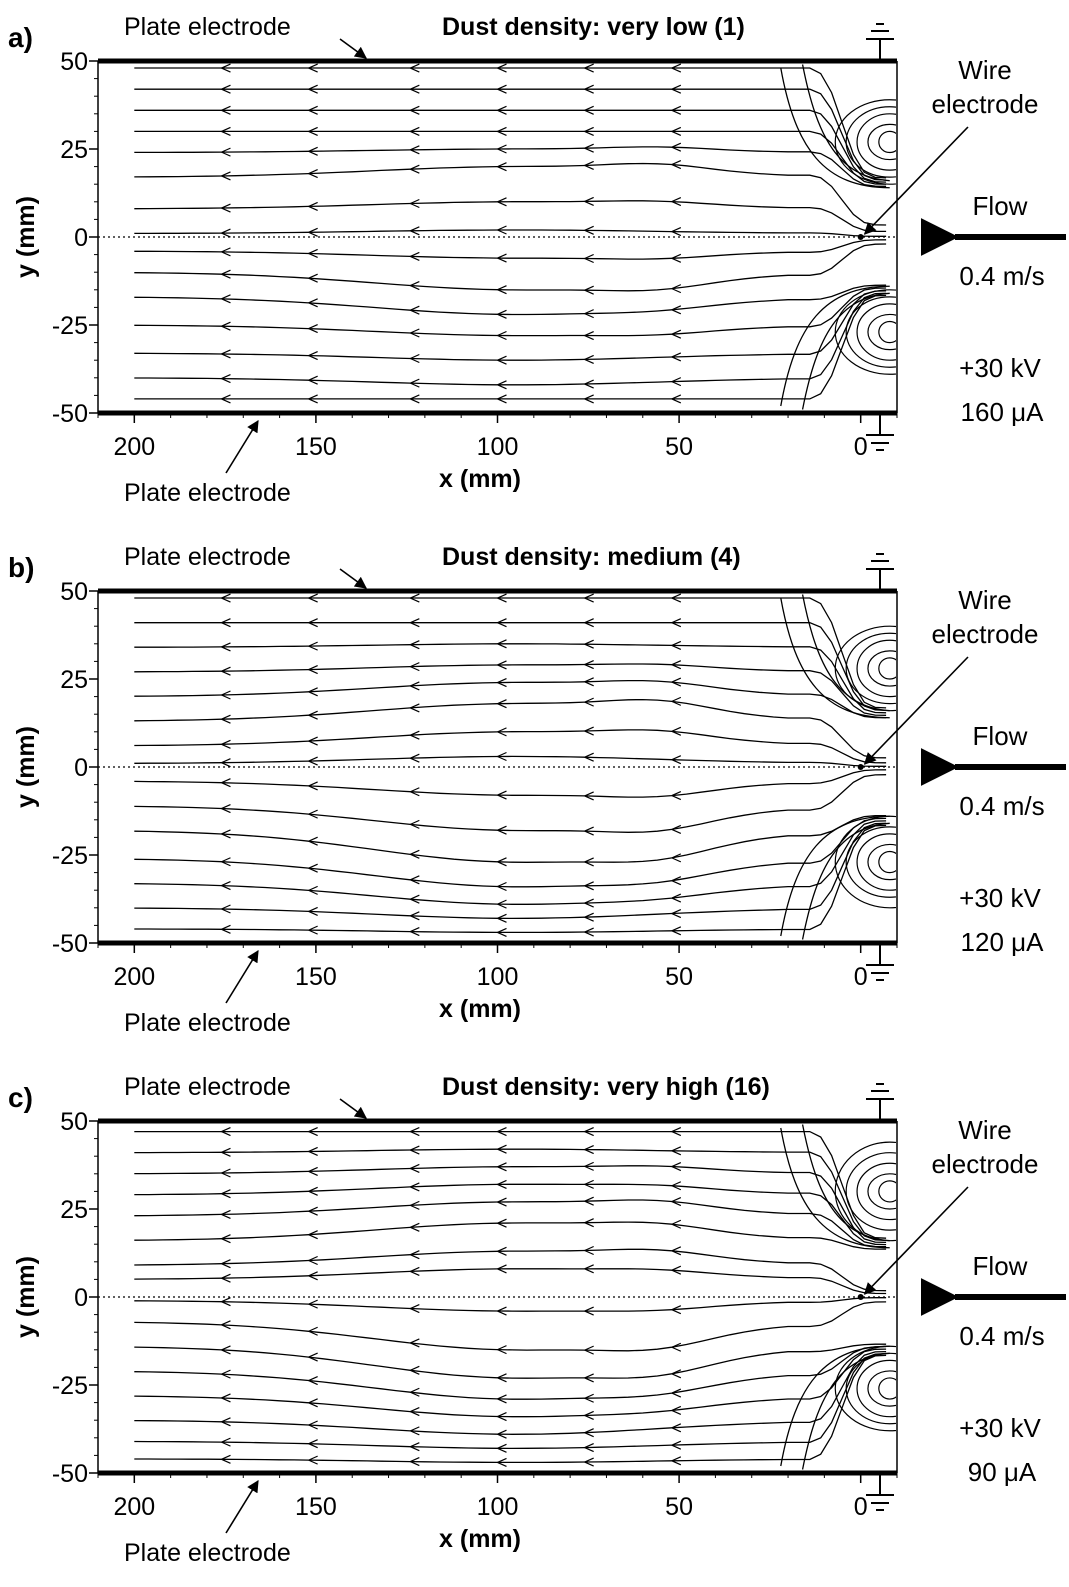 The image size is (1069, 1587). I want to click on wire-label-line2: electrode, so click(985, 104).